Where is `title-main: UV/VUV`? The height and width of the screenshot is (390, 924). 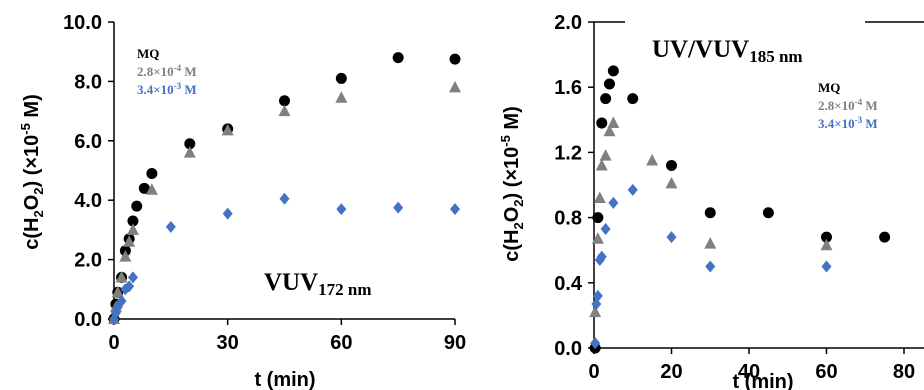
title-main: UV/VUV is located at coordinates (700, 49).